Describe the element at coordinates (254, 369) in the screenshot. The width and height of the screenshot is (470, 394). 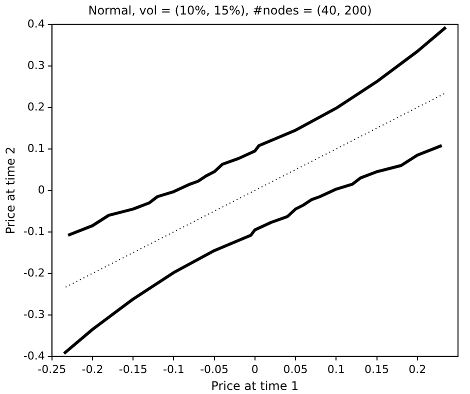
I see `x-tick-label: 0` at that location.